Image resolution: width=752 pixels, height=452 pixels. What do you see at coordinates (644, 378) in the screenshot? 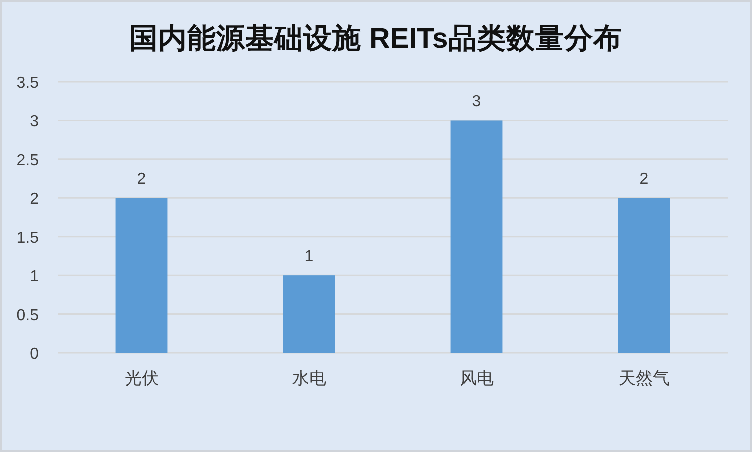
I see `x-tick-label: 天然气` at bounding box center [644, 378].